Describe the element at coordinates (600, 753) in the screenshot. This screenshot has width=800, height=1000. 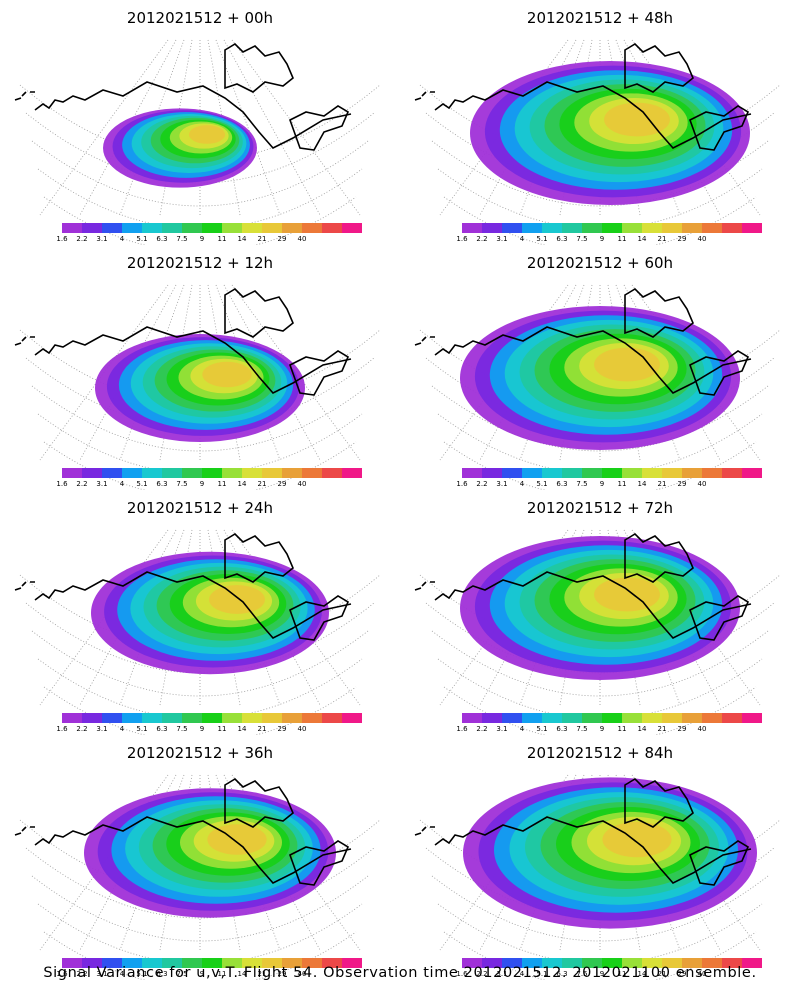
I see `panel-title: 2012021512 + 84h` at that location.